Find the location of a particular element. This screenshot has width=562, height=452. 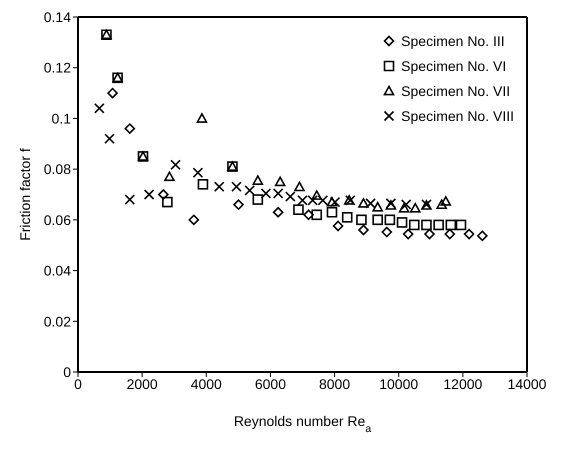

x-tick-label: 14000 is located at coordinates (527, 384).